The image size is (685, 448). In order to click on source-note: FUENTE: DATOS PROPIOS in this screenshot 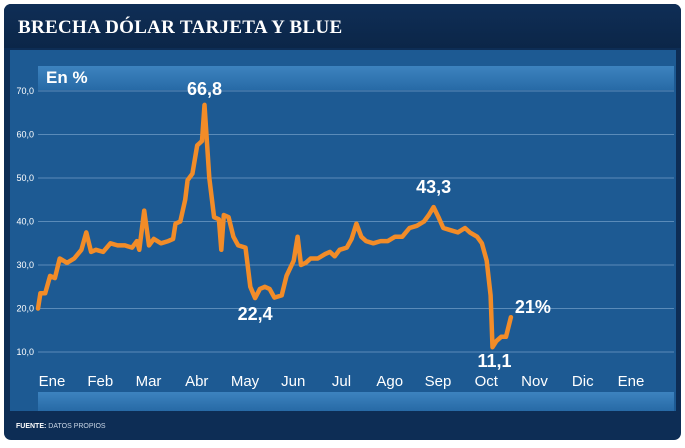, I will do `click(61, 426)`.